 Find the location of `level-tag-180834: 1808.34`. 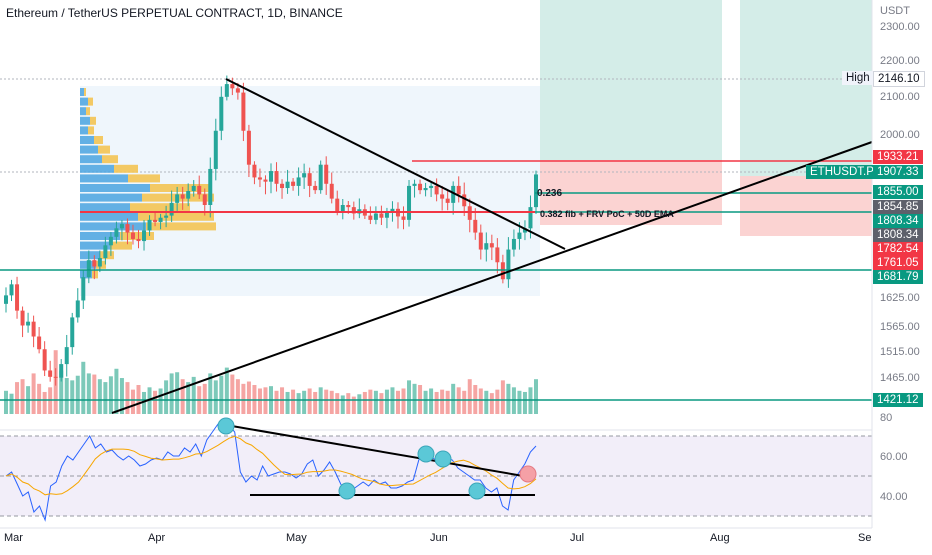

level-tag-180834: 1808.34 is located at coordinates (898, 221).